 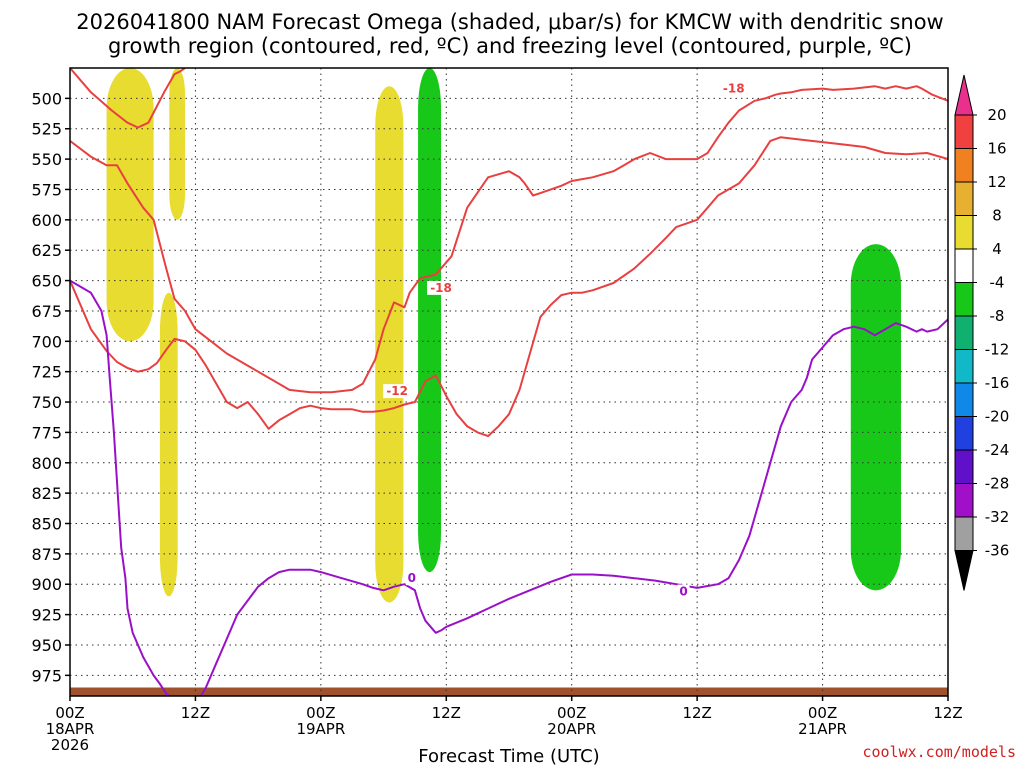 I want to click on y-tick-label: 650, so click(x=46, y=281).